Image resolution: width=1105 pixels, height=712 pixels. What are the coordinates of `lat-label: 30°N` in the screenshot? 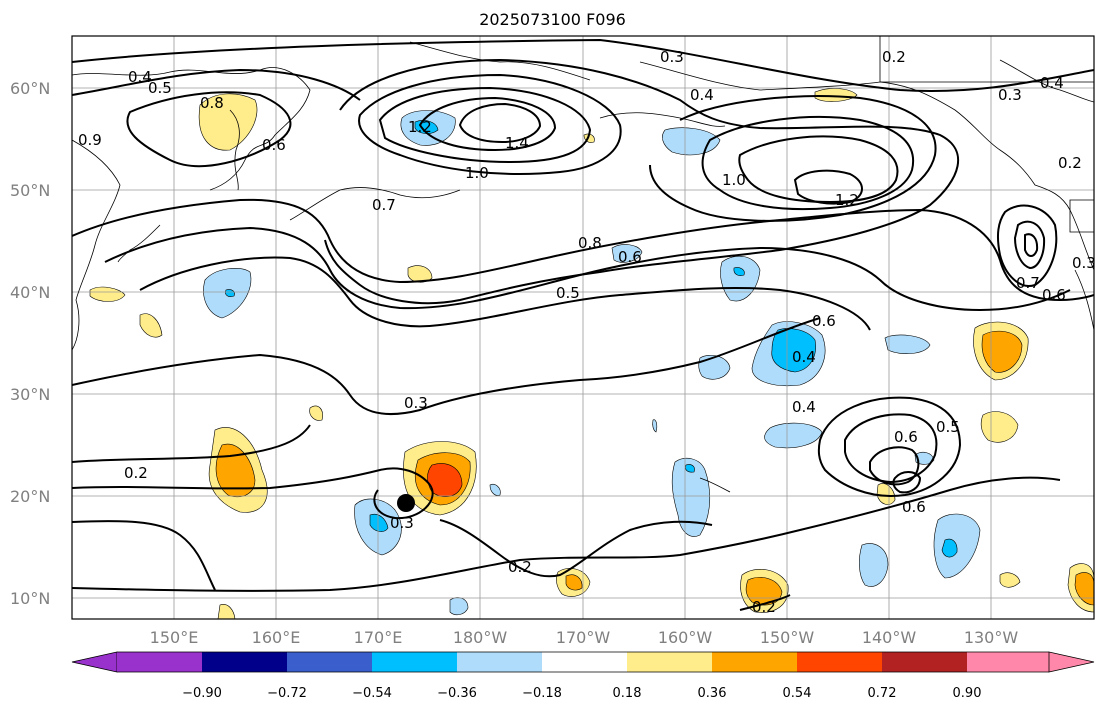 It's located at (30, 394).